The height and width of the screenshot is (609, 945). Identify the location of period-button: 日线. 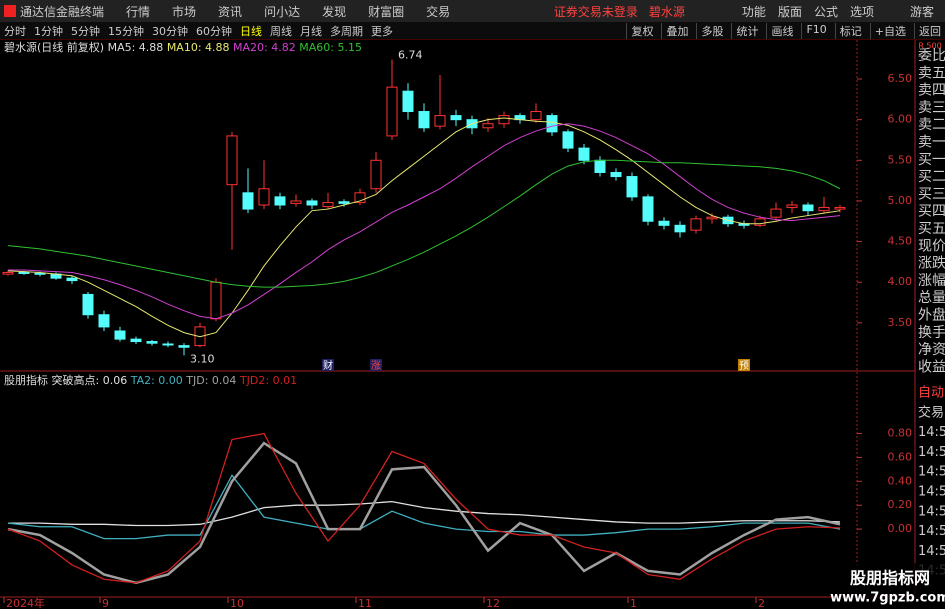
(251, 31).